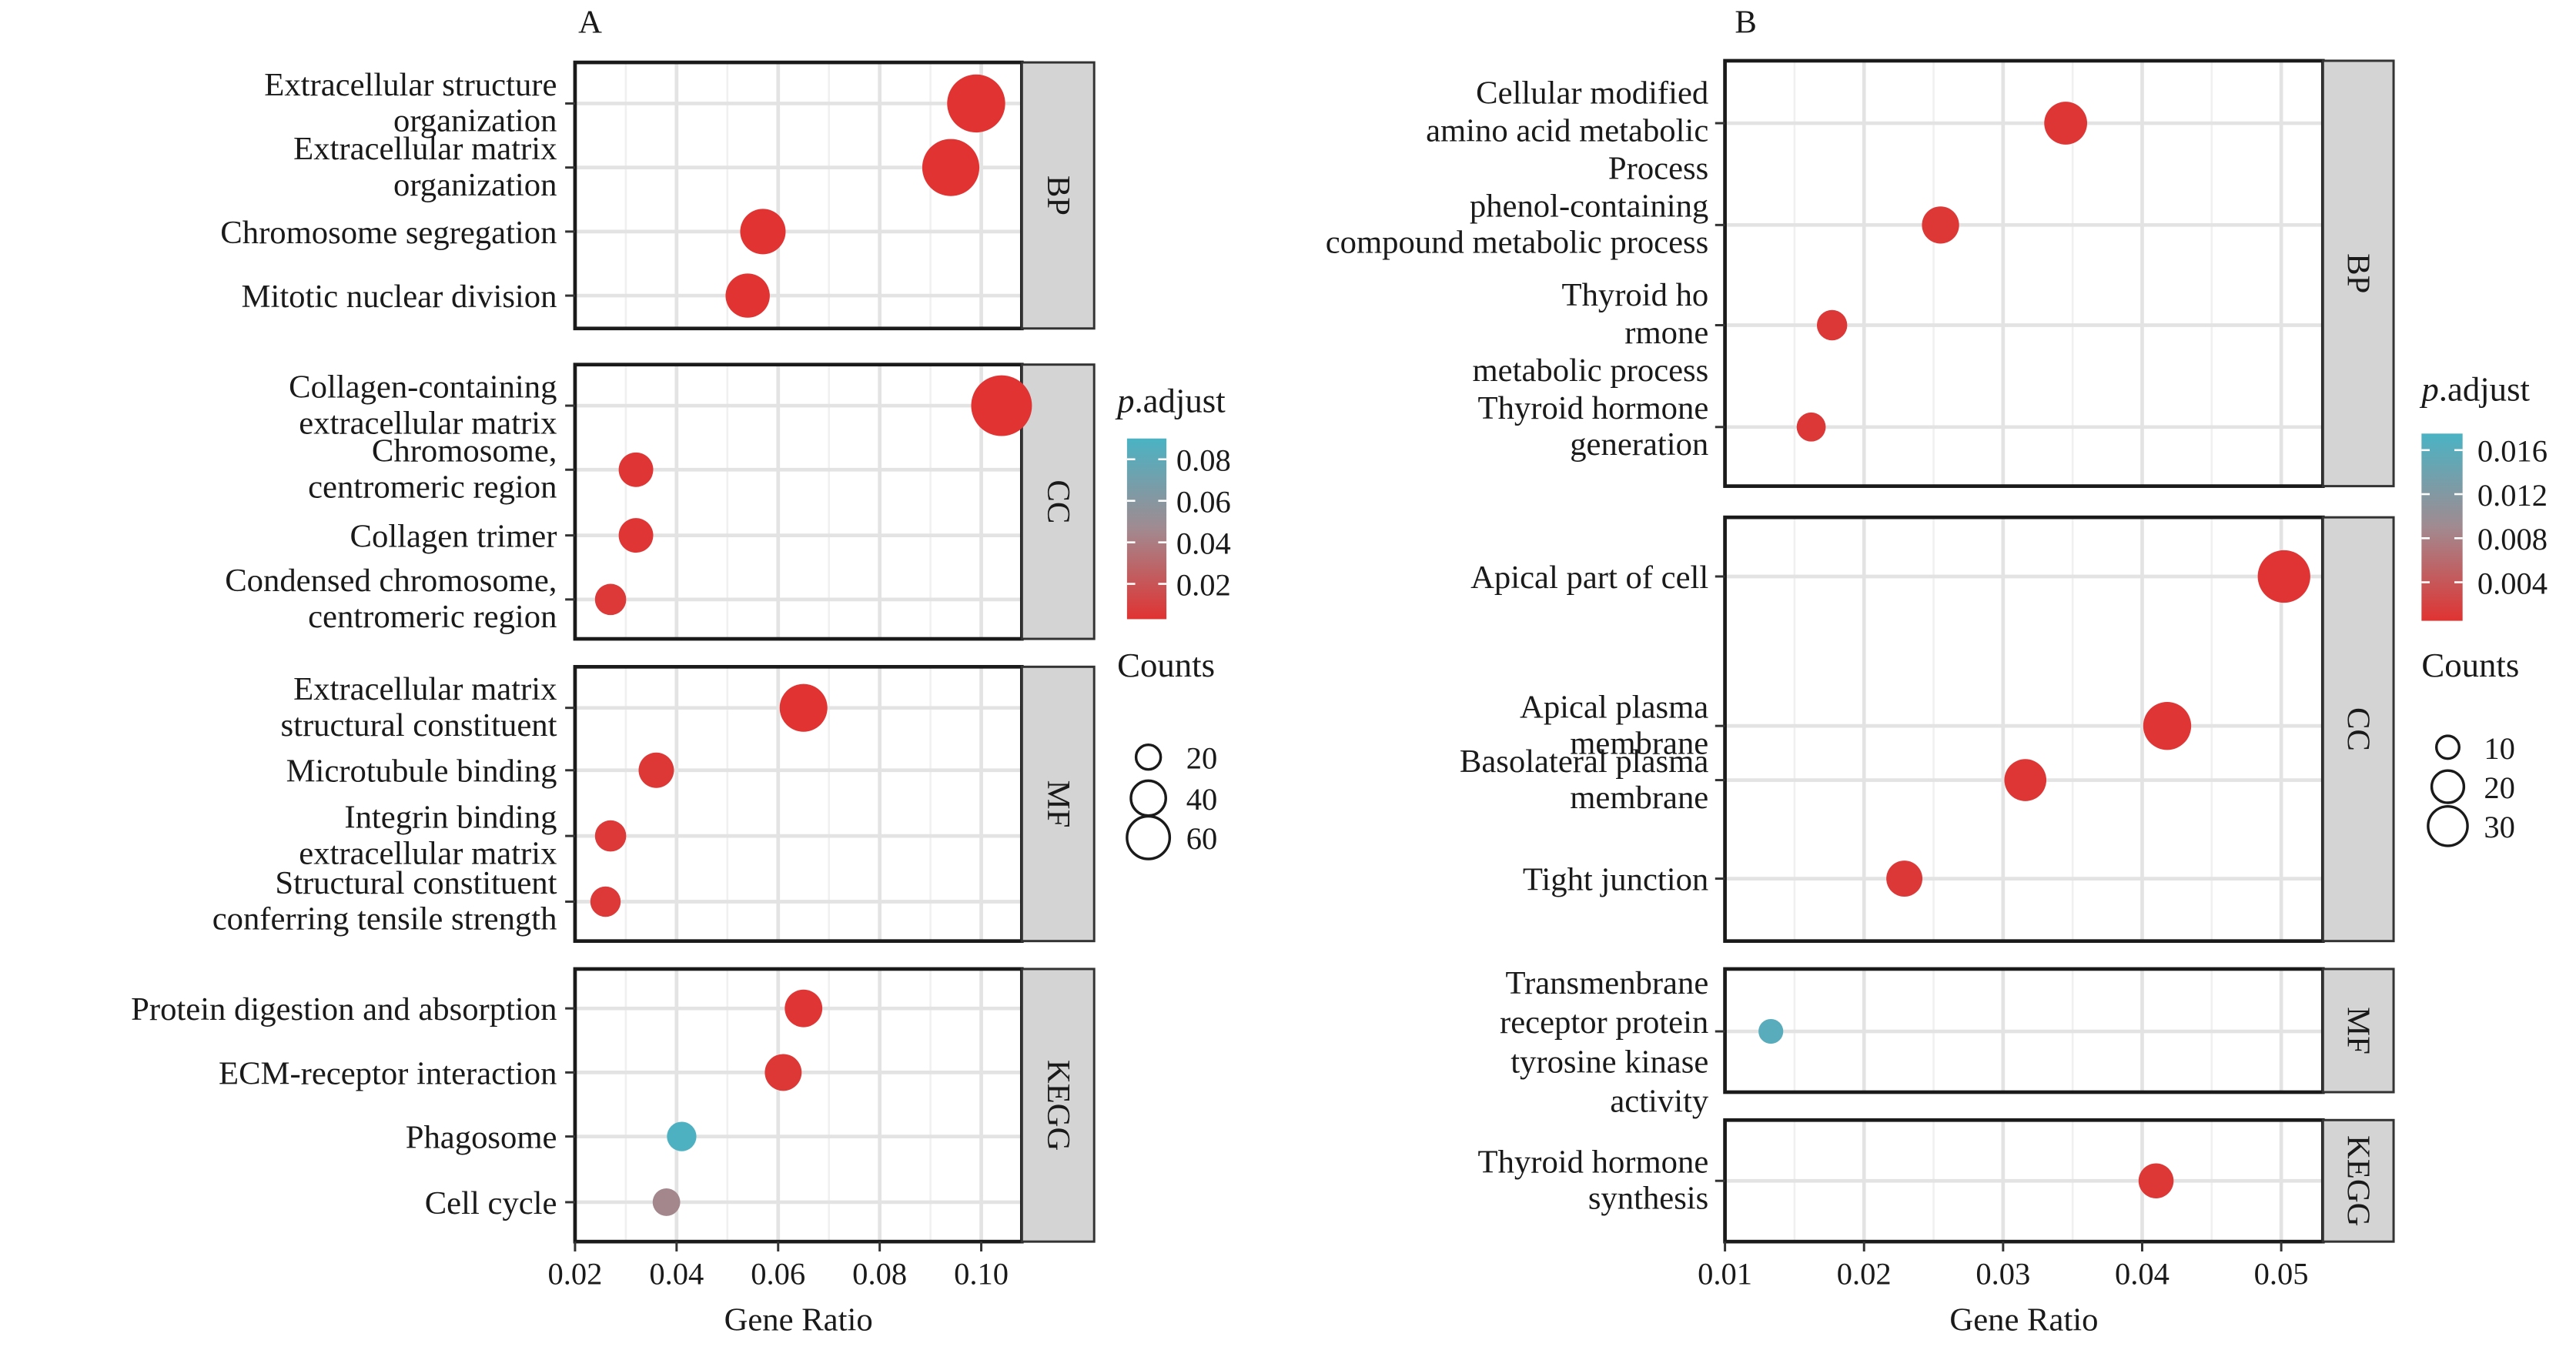 The image size is (2576, 1350). I want to click on y-tick-label: Transmenbrane, so click(1607, 983).